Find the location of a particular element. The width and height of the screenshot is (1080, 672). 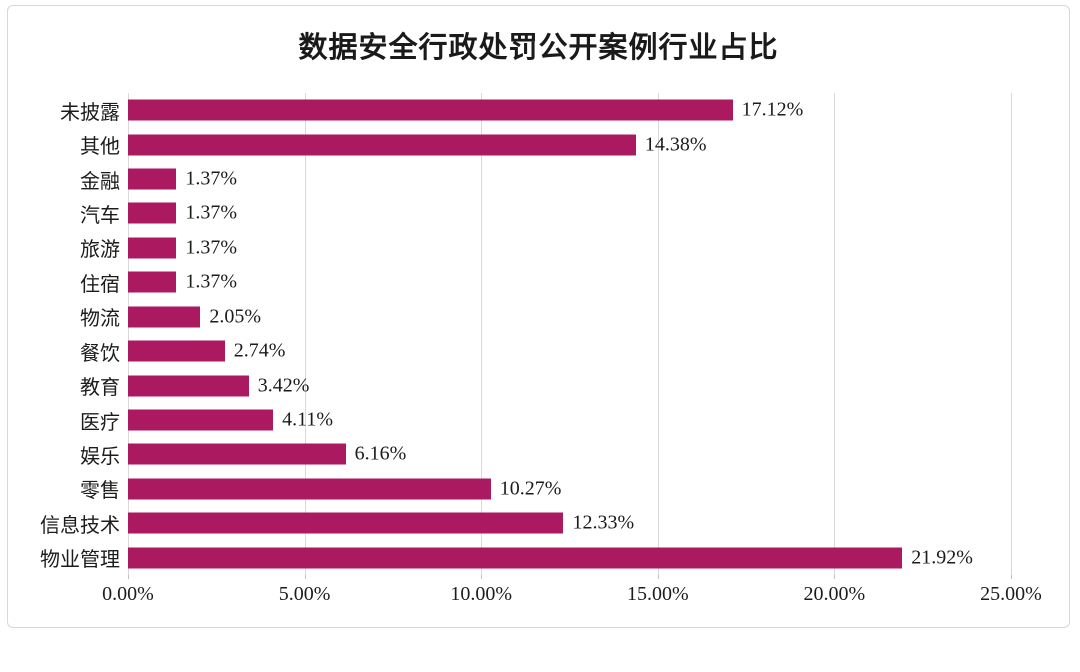

bar-row: 其他 14.38% is located at coordinates (509, 144).